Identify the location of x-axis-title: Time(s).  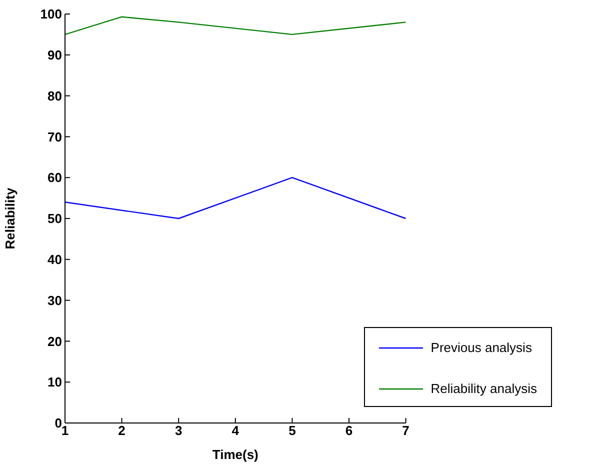
(235, 454).